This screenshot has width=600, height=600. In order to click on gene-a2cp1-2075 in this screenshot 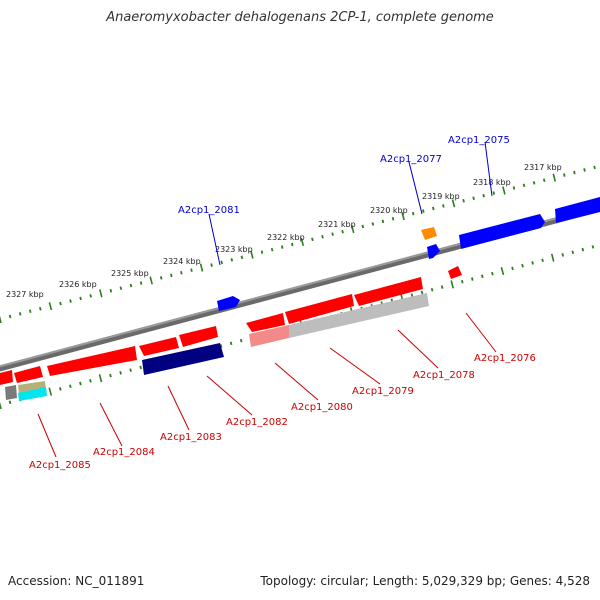, I will do `click(577, 210)`.